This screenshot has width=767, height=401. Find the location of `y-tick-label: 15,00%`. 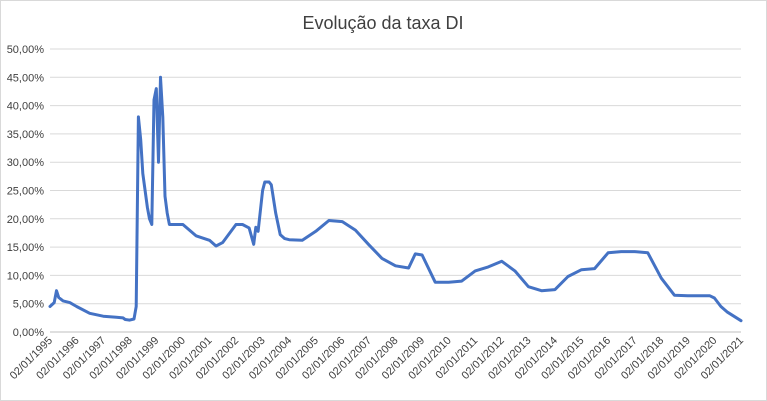

y-tick-label: 15,00% is located at coordinates (26, 248).